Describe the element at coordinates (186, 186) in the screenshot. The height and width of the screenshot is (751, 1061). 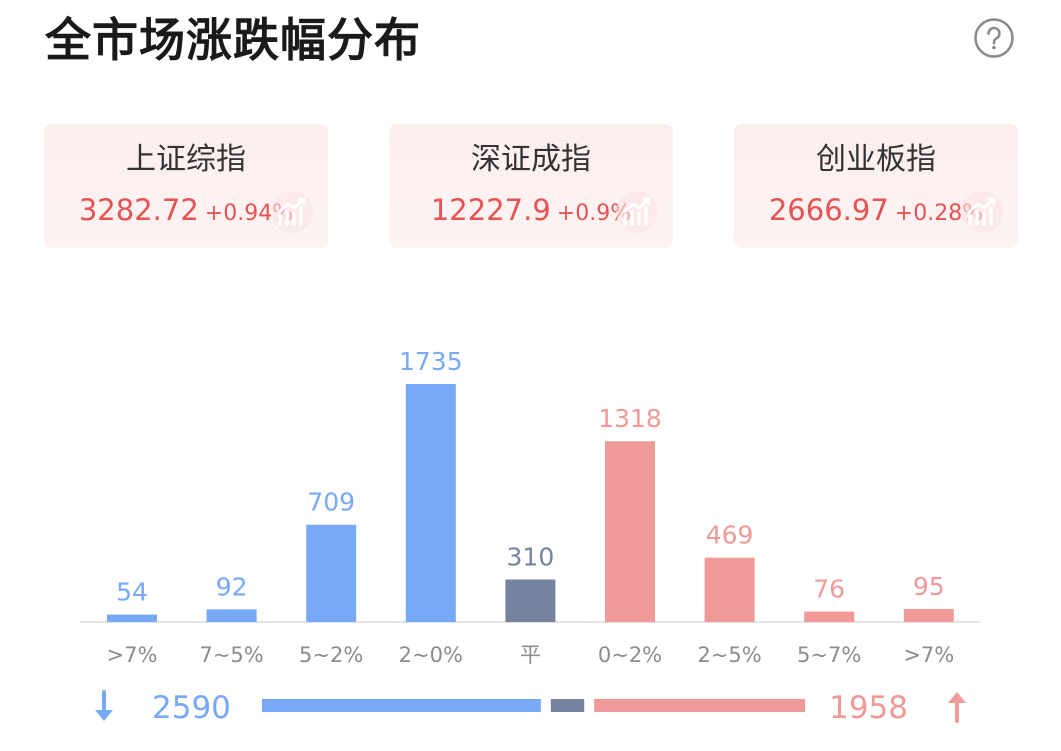
I see `index-card-shanghai: 上证综指 3282.72 +0.94%` at that location.